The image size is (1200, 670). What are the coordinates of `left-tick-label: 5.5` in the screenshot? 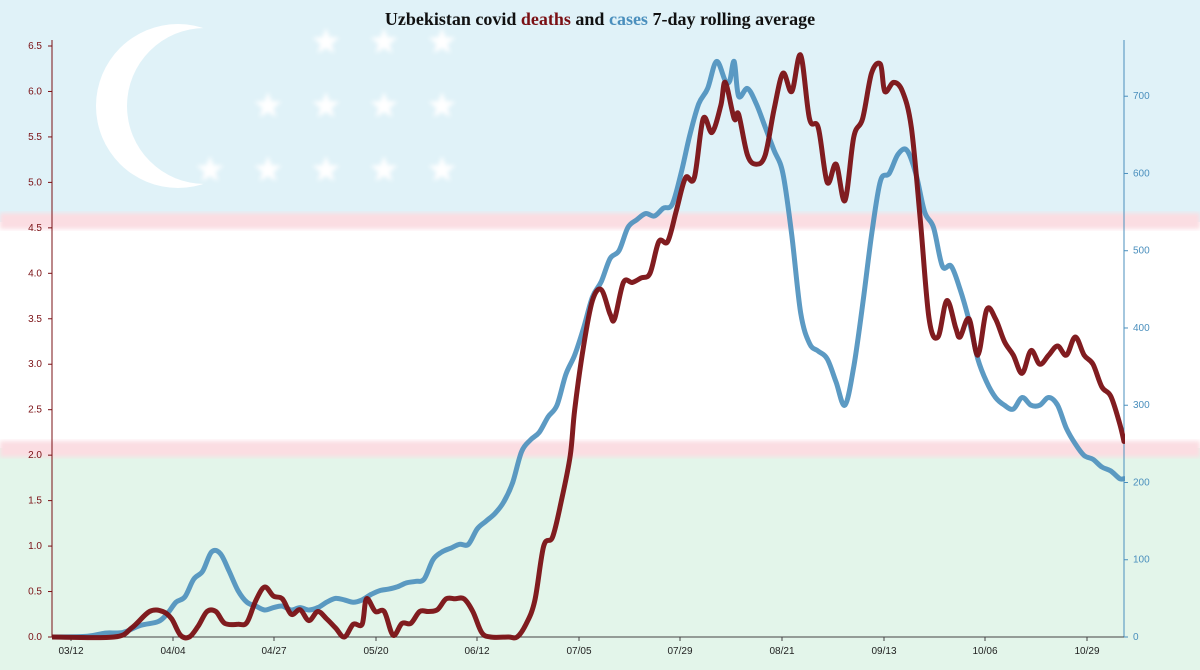 It's located at (35, 137).